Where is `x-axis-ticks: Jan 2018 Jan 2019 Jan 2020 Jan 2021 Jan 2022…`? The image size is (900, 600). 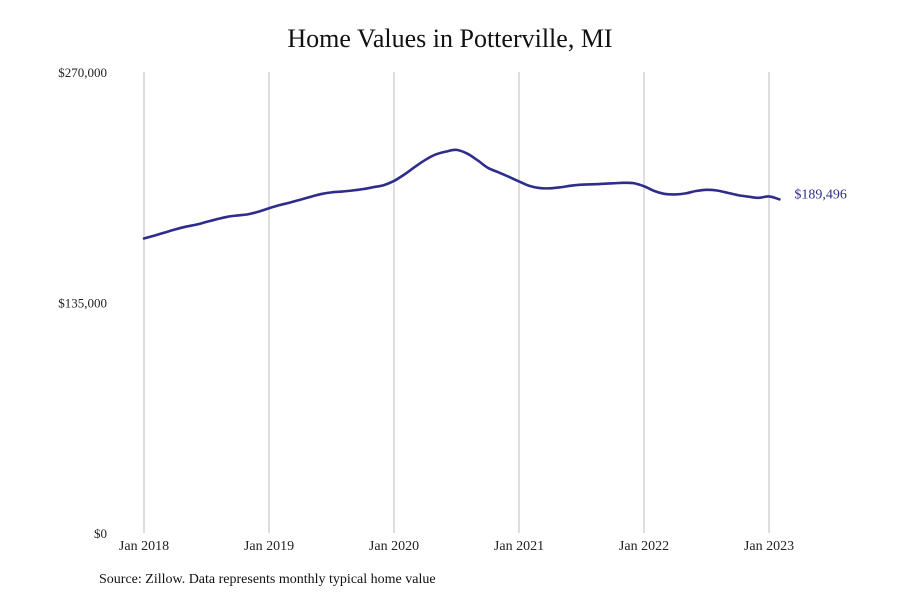
x-axis-ticks: Jan 2018 Jan 2019 Jan 2020 Jan 2021 Jan 2022… is located at coordinates (456, 546).